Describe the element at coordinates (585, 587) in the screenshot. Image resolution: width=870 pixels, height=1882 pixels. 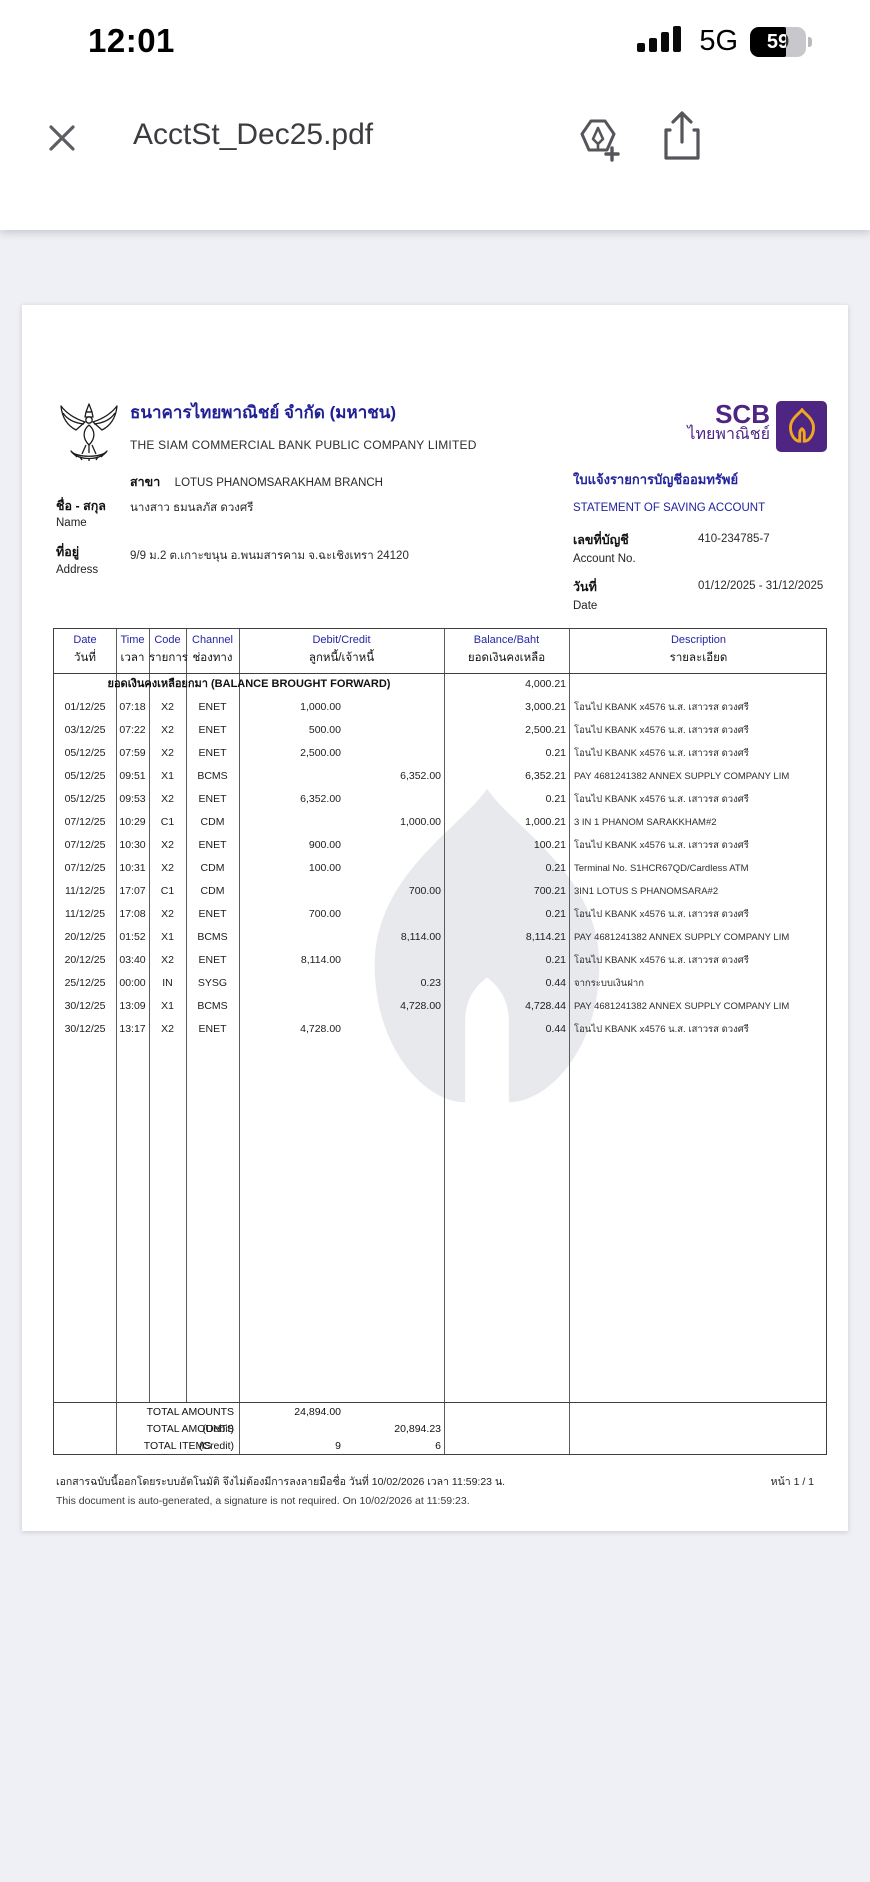
I see `period-label-th: วันที่` at that location.